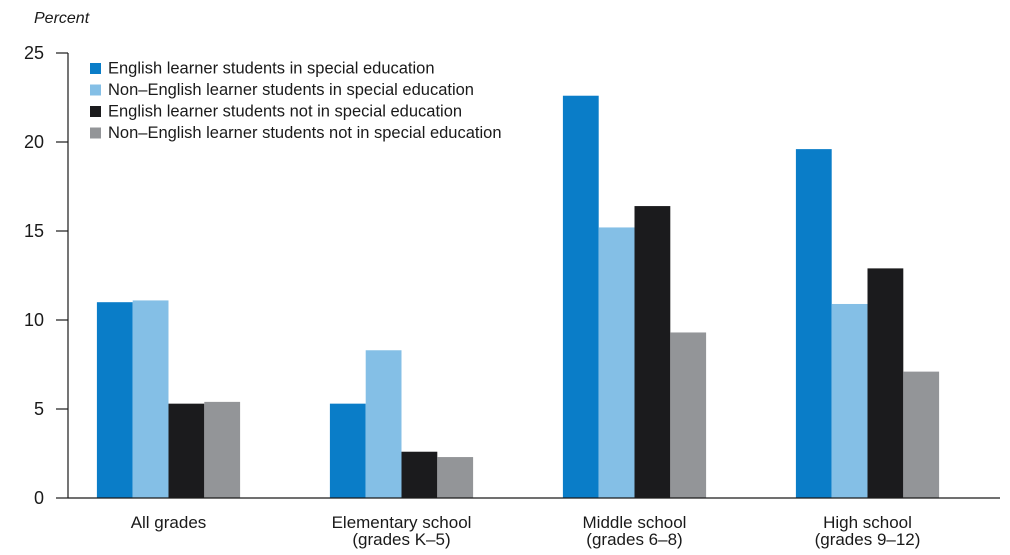 This screenshot has width=1010, height=555. Describe the element at coordinates (34, 320) in the screenshot. I see `y-tick-label: 10` at that location.